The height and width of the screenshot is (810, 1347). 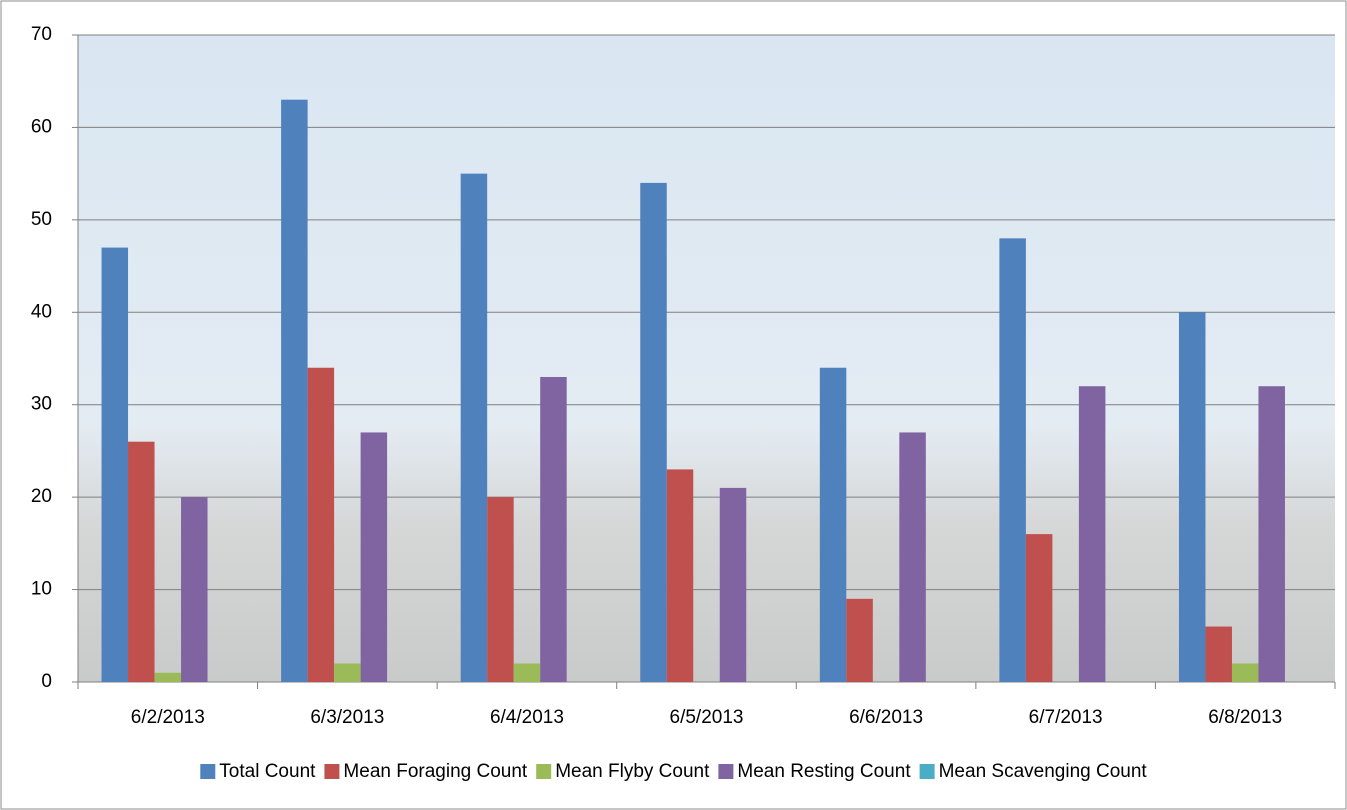 I want to click on legend-label: Mean Scavenging Count, so click(x=1043, y=771).